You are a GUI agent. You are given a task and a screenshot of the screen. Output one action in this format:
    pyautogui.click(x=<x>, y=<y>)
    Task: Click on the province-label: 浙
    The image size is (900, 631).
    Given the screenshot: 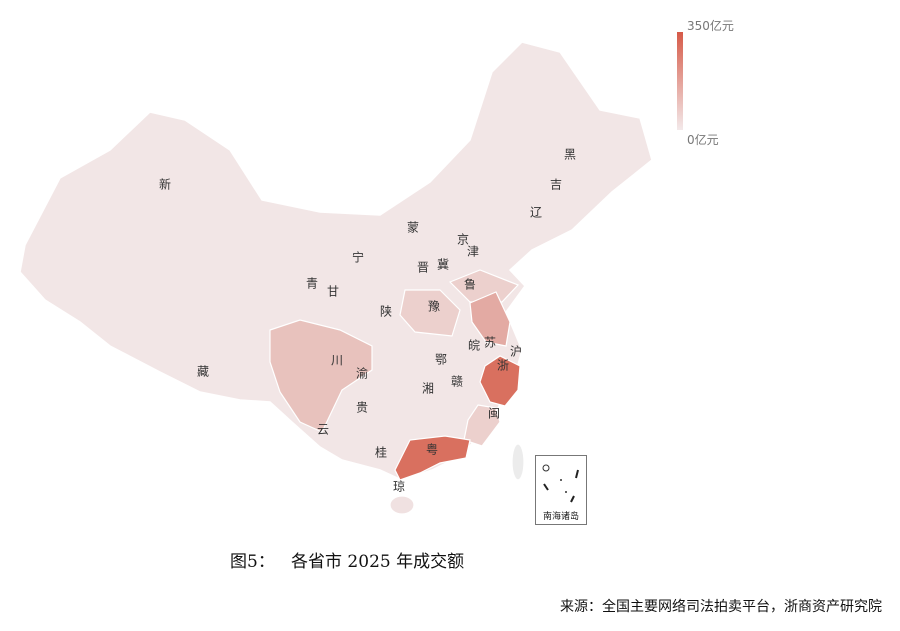 What is the action you would take?
    pyautogui.click(x=503, y=366)
    